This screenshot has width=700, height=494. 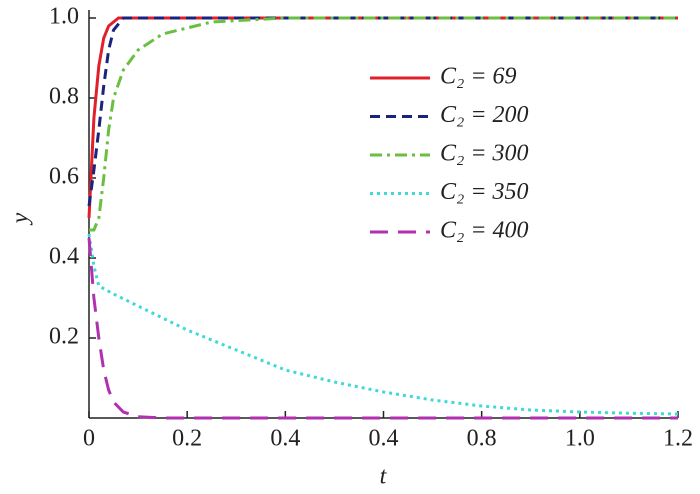 I want to click on legend-label: C₂ = 350, so click(x=484, y=192).